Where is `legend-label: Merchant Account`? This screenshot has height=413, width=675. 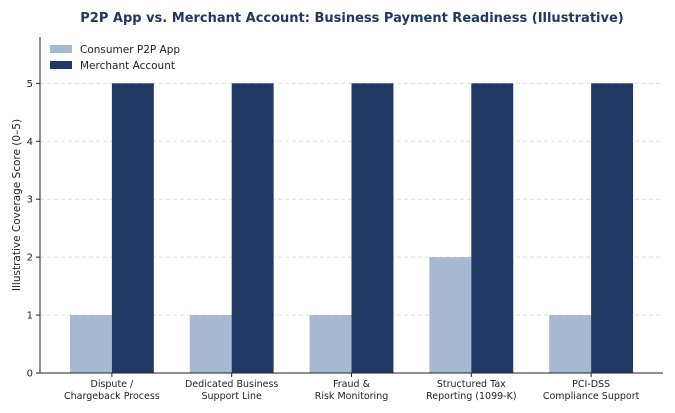 legend-label: Merchant Account is located at coordinates (127, 66).